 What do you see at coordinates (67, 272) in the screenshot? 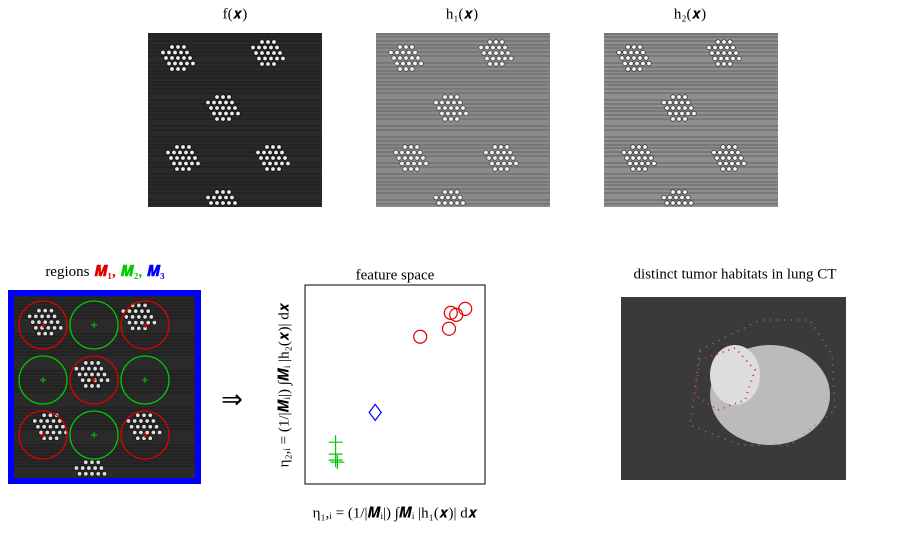
I see `regions-prefix: regions` at bounding box center [67, 272].